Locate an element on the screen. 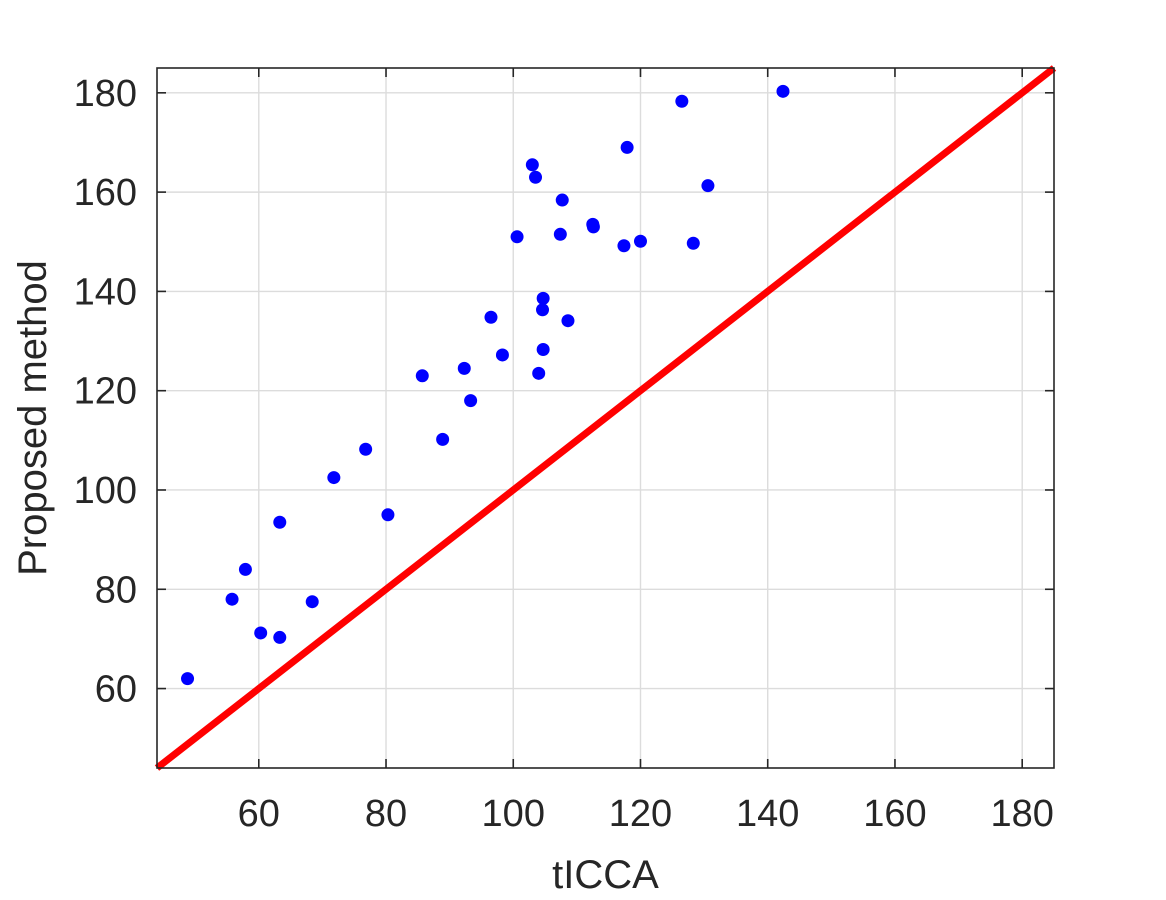  x-tick-label: 100 is located at coordinates (513, 814).